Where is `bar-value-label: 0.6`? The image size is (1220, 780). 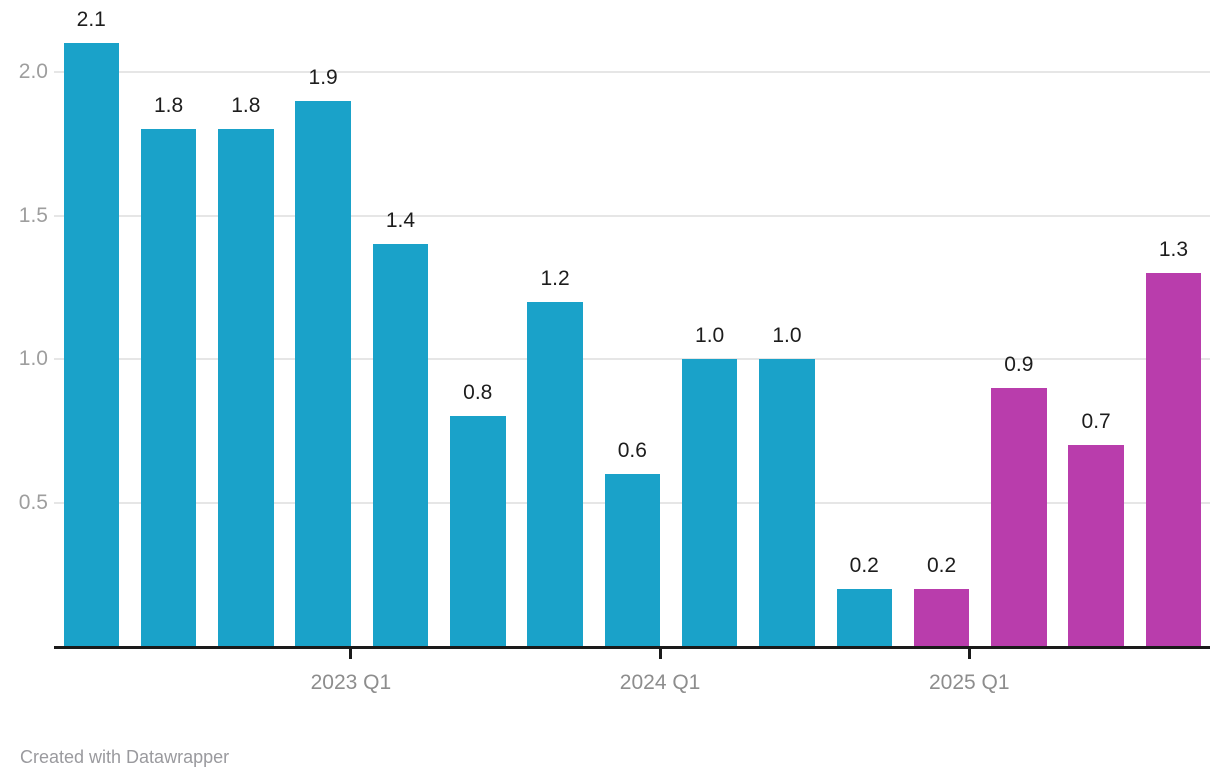 bar-value-label: 0.6 is located at coordinates (632, 450).